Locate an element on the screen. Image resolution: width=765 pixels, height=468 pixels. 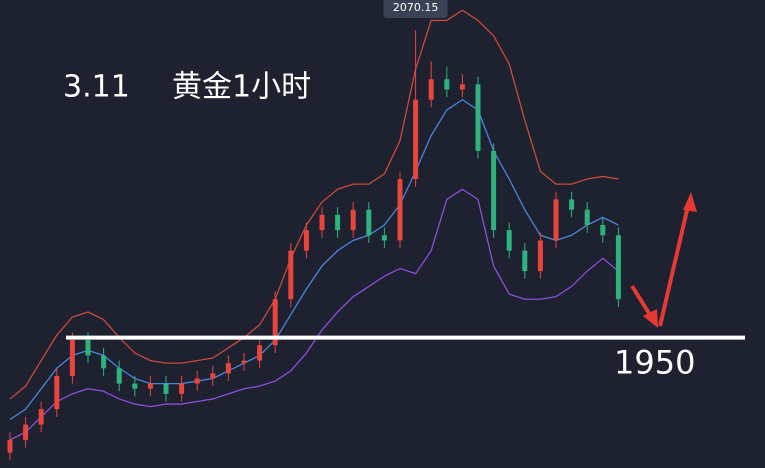
high-label: 2070.15 is located at coordinates (416, 7).